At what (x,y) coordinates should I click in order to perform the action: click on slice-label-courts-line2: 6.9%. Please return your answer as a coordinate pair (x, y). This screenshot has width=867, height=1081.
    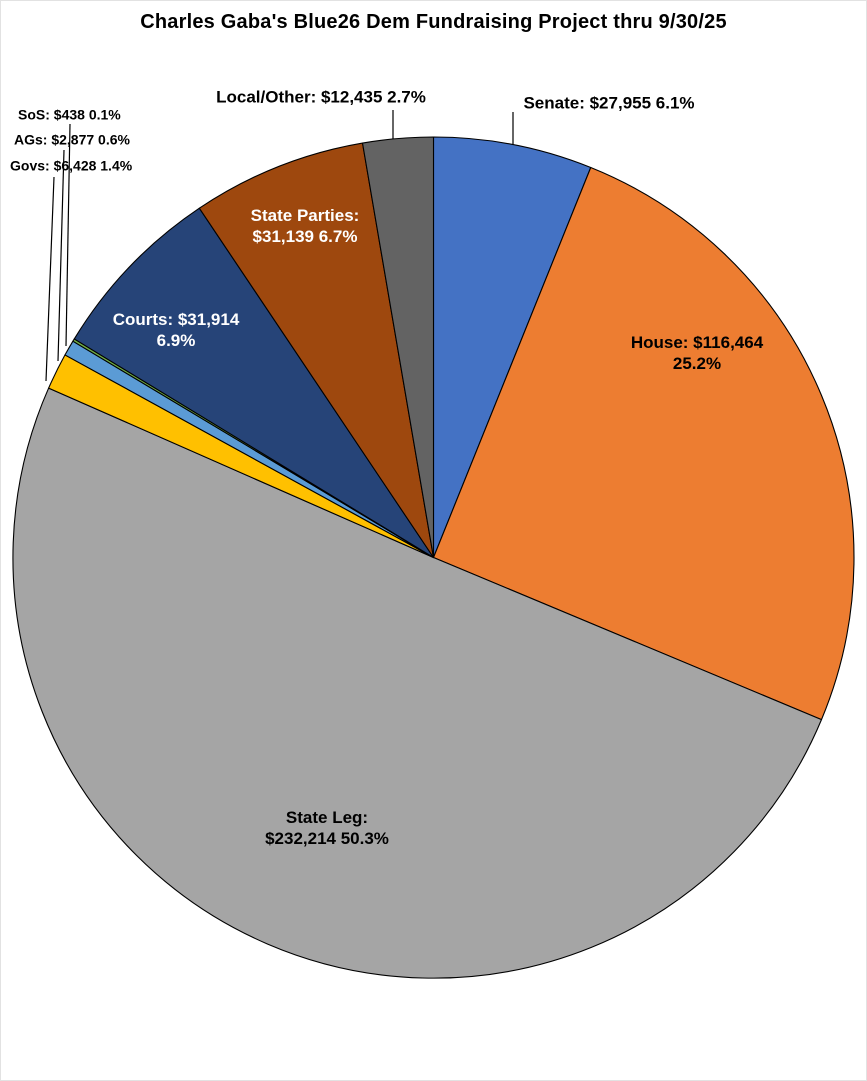
    Looking at the image, I should click on (176, 340).